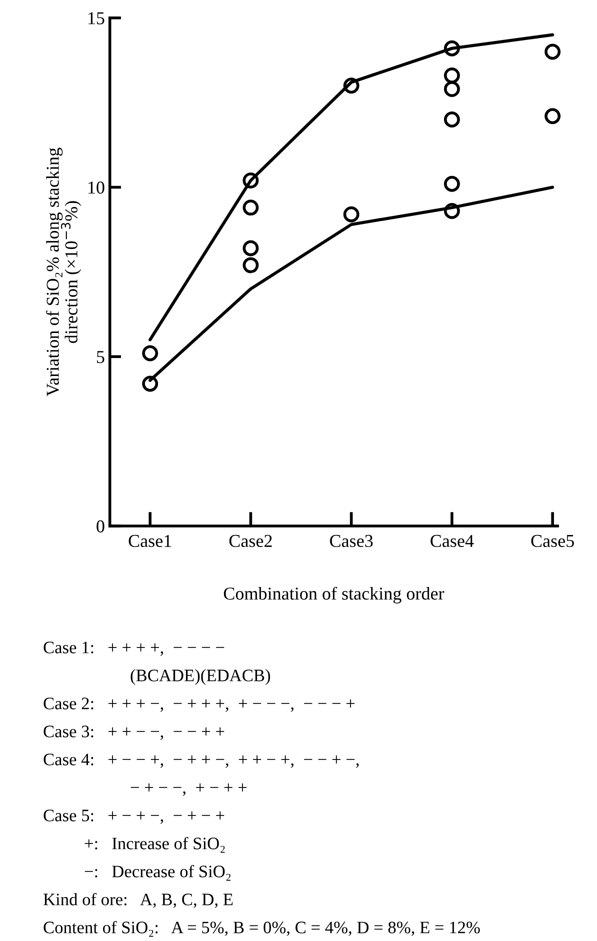  Describe the element at coordinates (201, 761) in the screenshot. I see `text: Case 4: + − − +, − + + −, + + − +, − − + −,` at that location.